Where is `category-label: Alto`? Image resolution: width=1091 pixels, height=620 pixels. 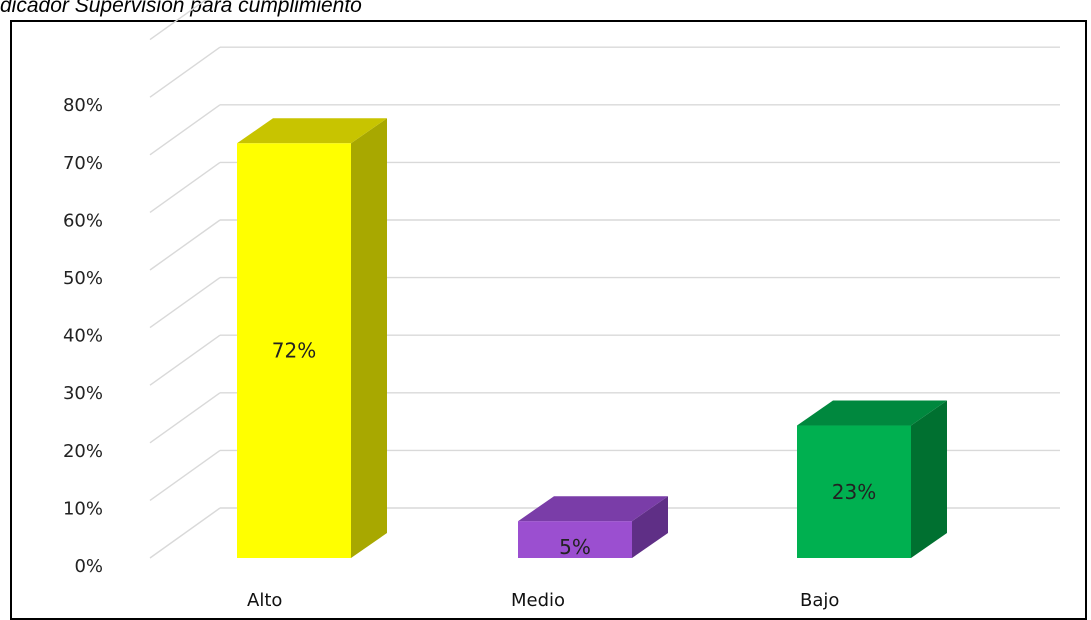 category-label: Alto is located at coordinates (264, 600).